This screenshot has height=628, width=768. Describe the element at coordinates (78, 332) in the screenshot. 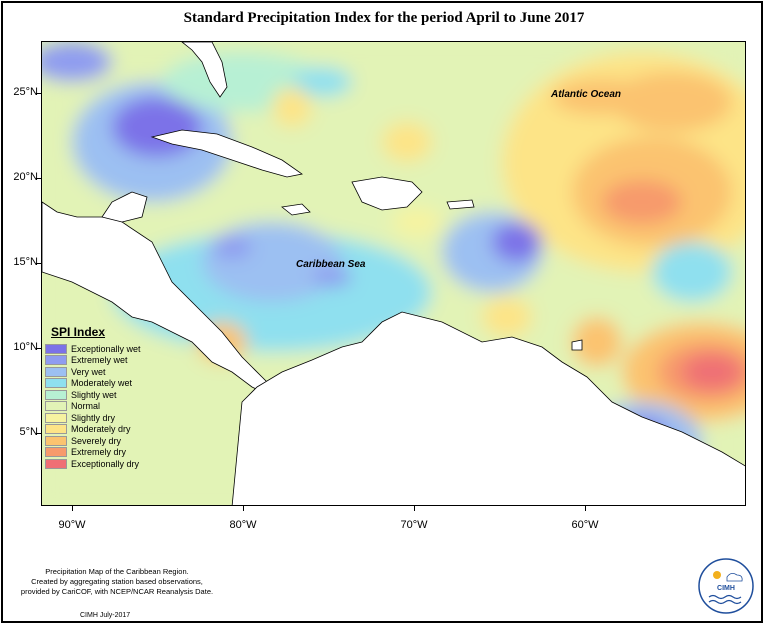

I see `legend-title: SPI Index` at that location.